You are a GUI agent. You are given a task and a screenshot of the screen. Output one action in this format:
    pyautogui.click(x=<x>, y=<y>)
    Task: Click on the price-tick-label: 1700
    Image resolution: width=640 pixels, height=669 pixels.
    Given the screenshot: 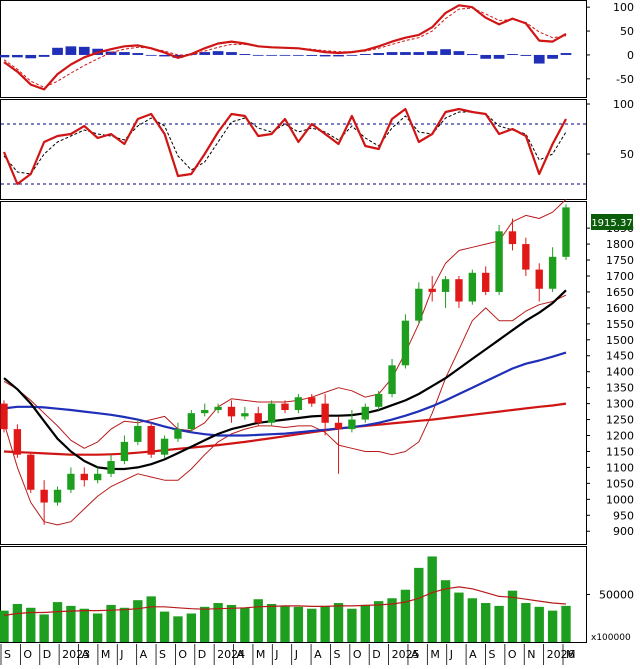 What is the action you would take?
    pyautogui.click(x=620, y=276)
    